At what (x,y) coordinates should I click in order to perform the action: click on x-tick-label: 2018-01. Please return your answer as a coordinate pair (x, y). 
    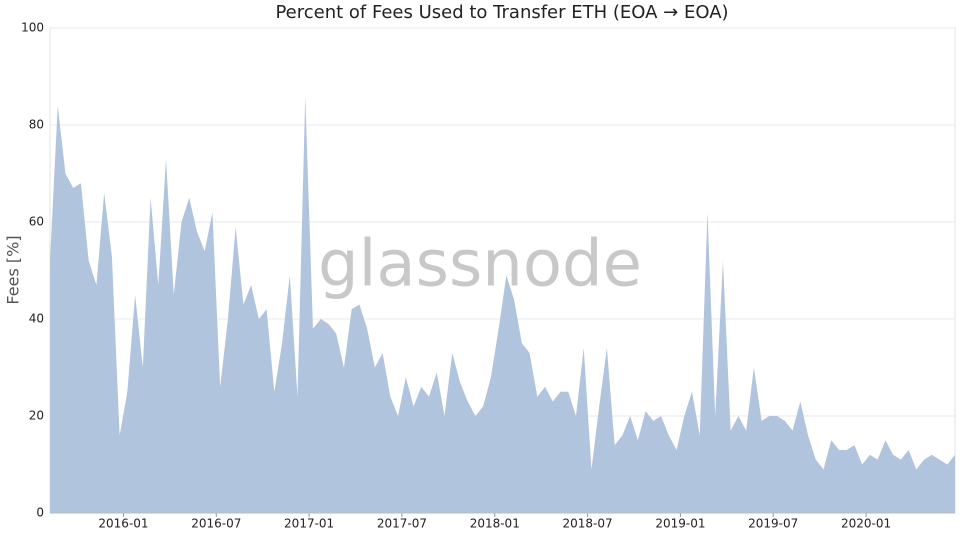
    Looking at the image, I should click on (495, 524).